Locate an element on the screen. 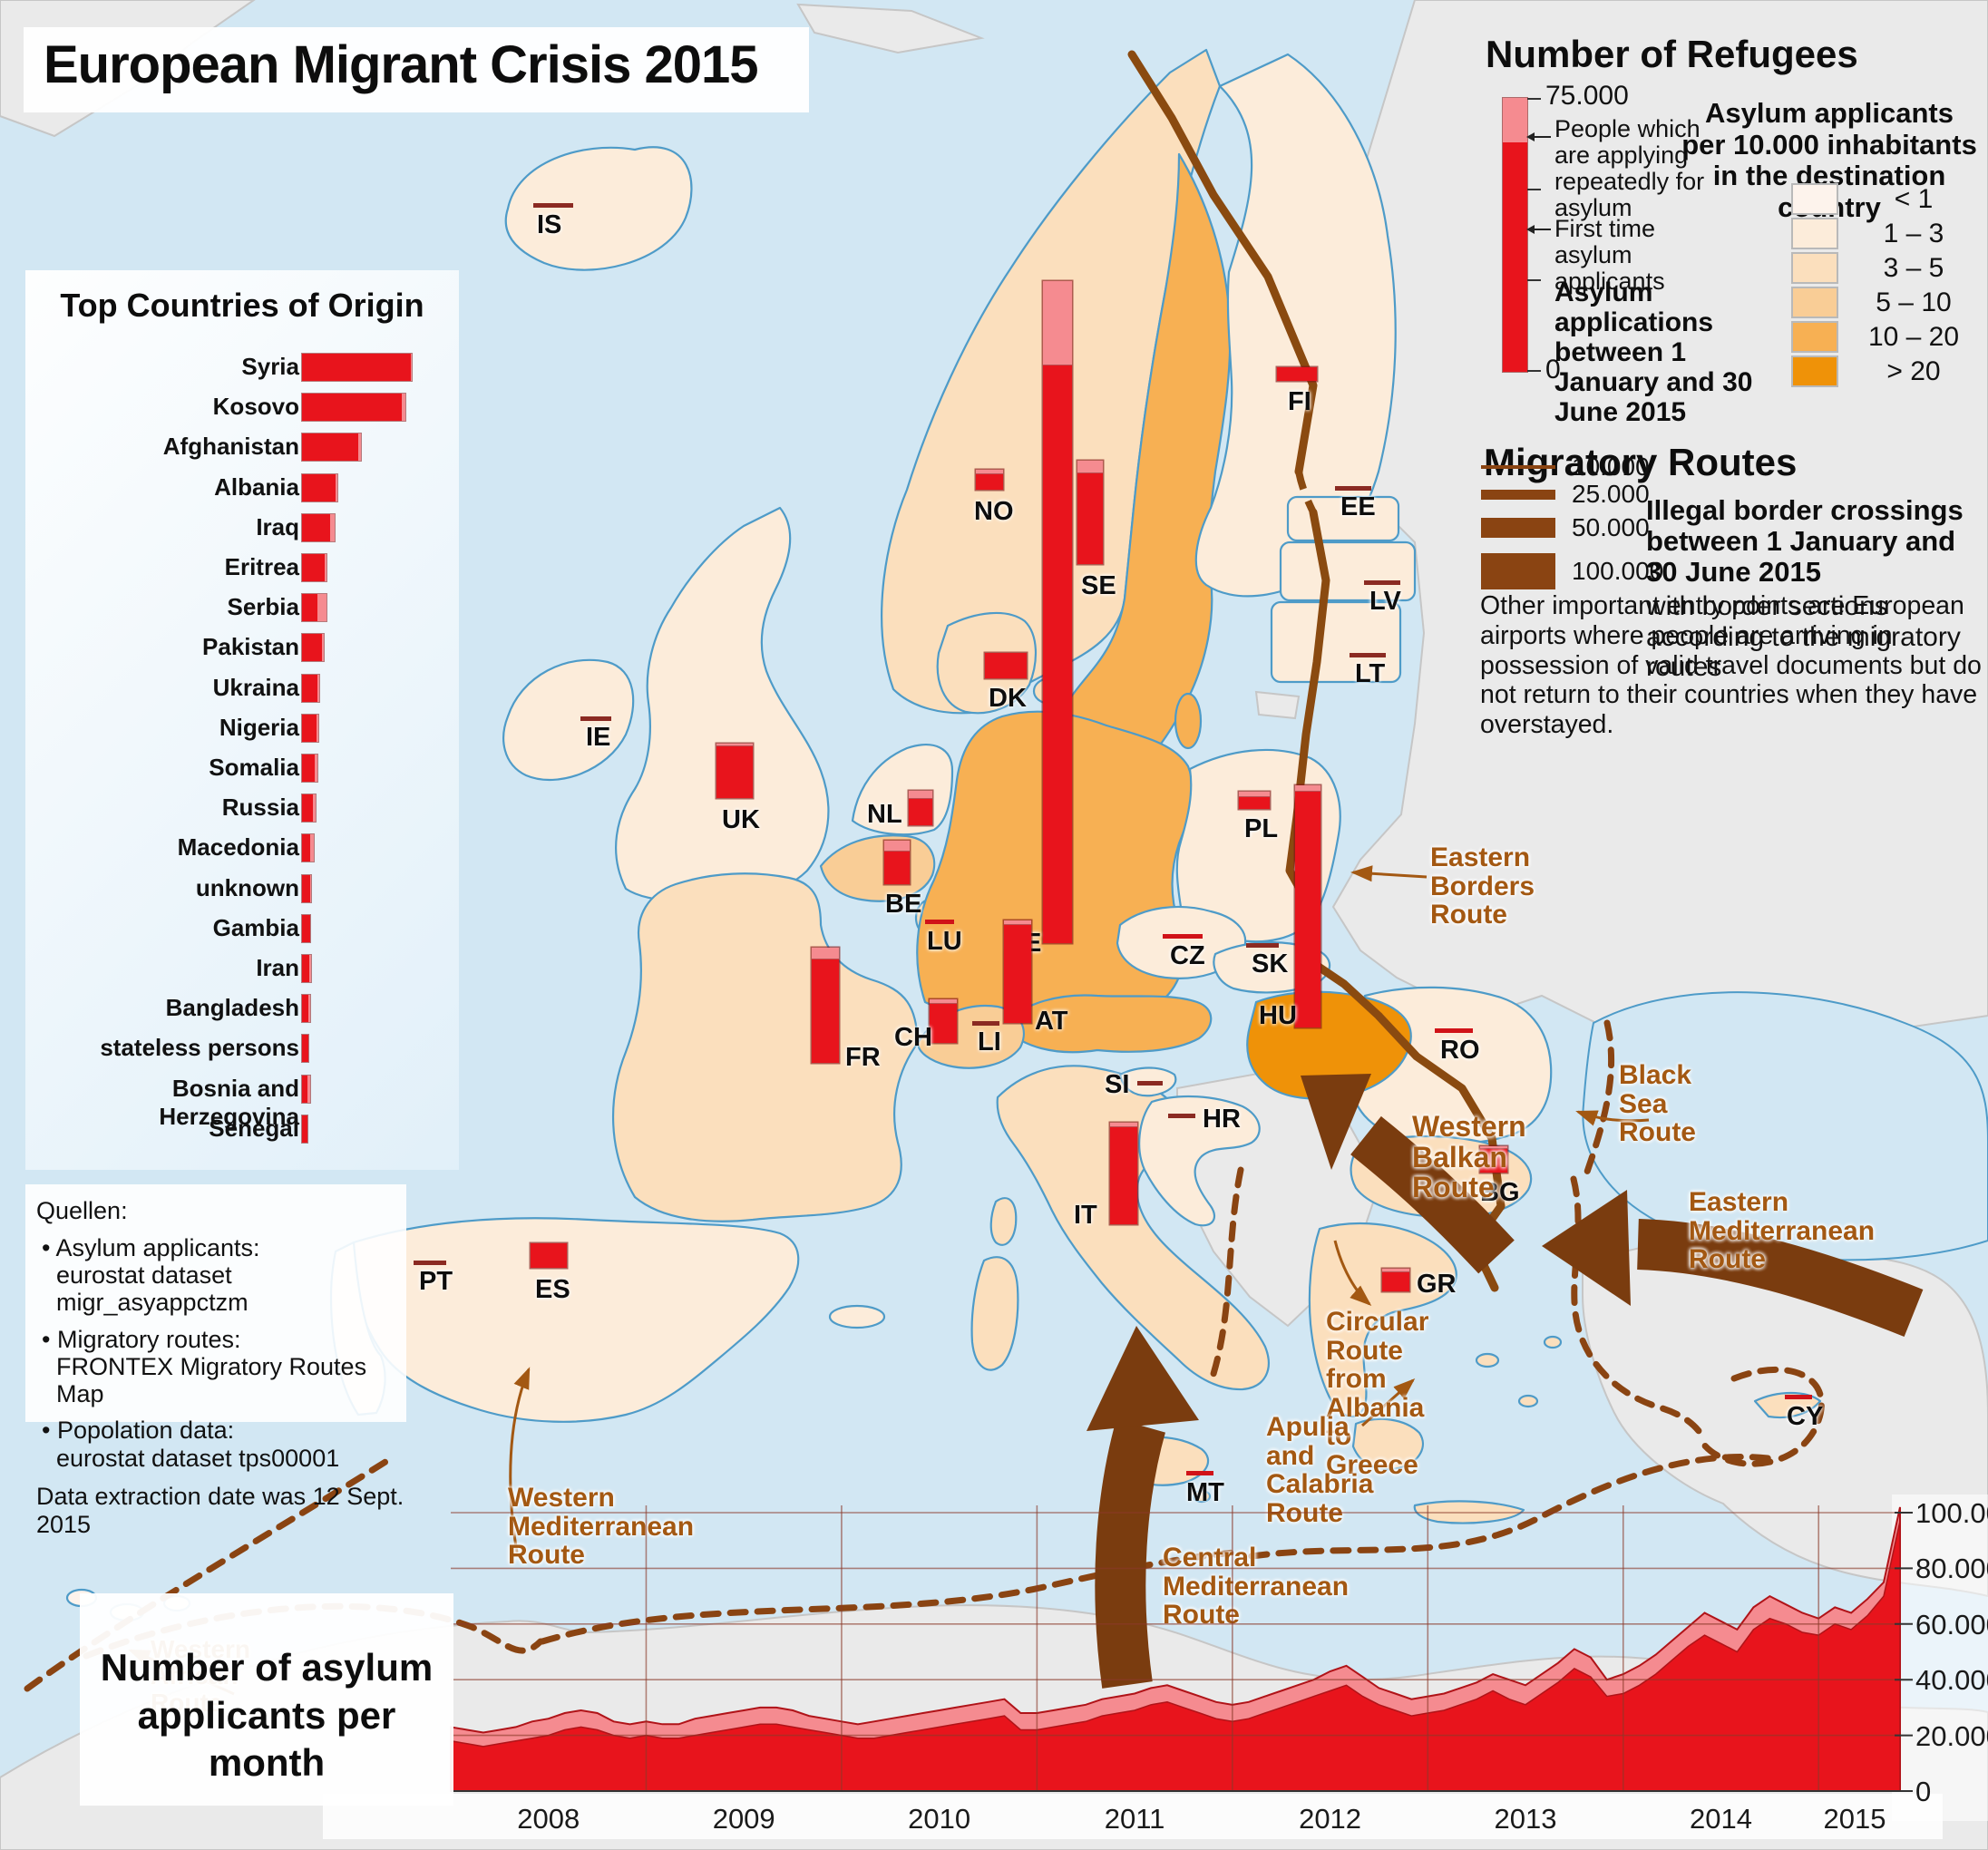 The height and width of the screenshot is (1850, 1988). chart-xyear-2015: 2015 is located at coordinates (1854, 1819).